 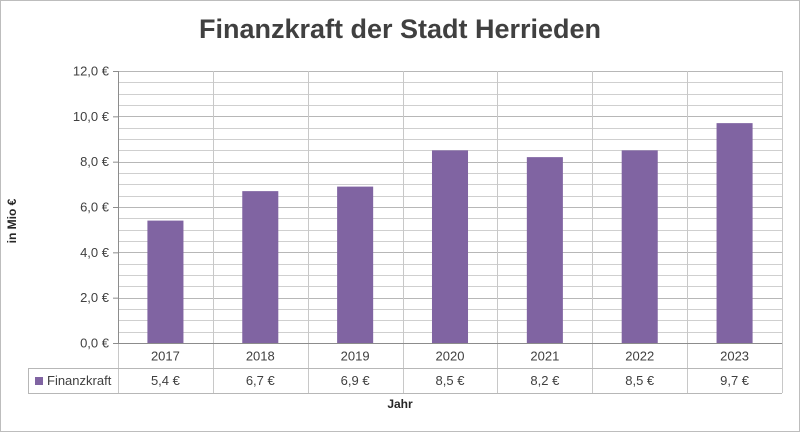 What do you see at coordinates (95, 161) in the screenshot?
I see `y-tick-label: 8,0 €` at bounding box center [95, 161].